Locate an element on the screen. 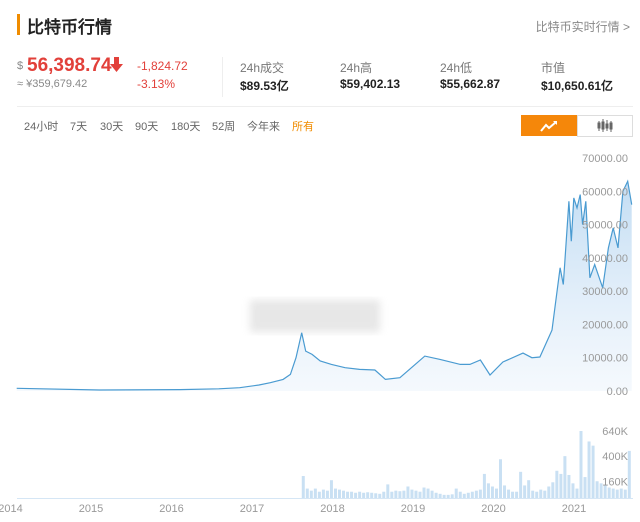 Image resolution: width=640 pixels, height=522 pixels. stat-volume-value: $89.53亿 is located at coordinates (264, 86).